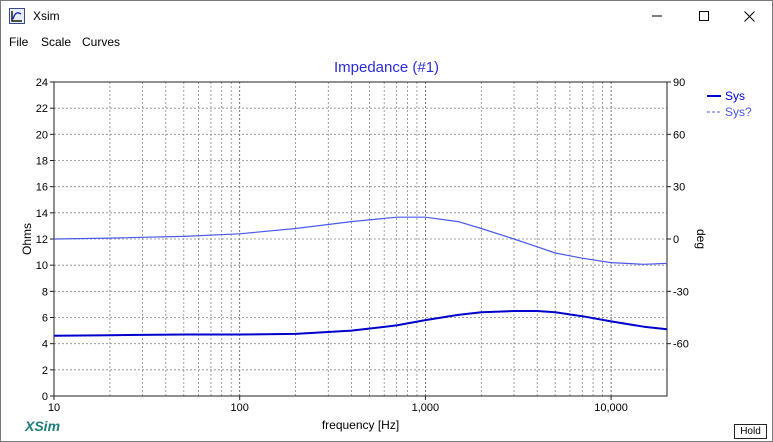  Describe the element at coordinates (738, 112) in the screenshot. I see `legend-label: Sys?` at that location.